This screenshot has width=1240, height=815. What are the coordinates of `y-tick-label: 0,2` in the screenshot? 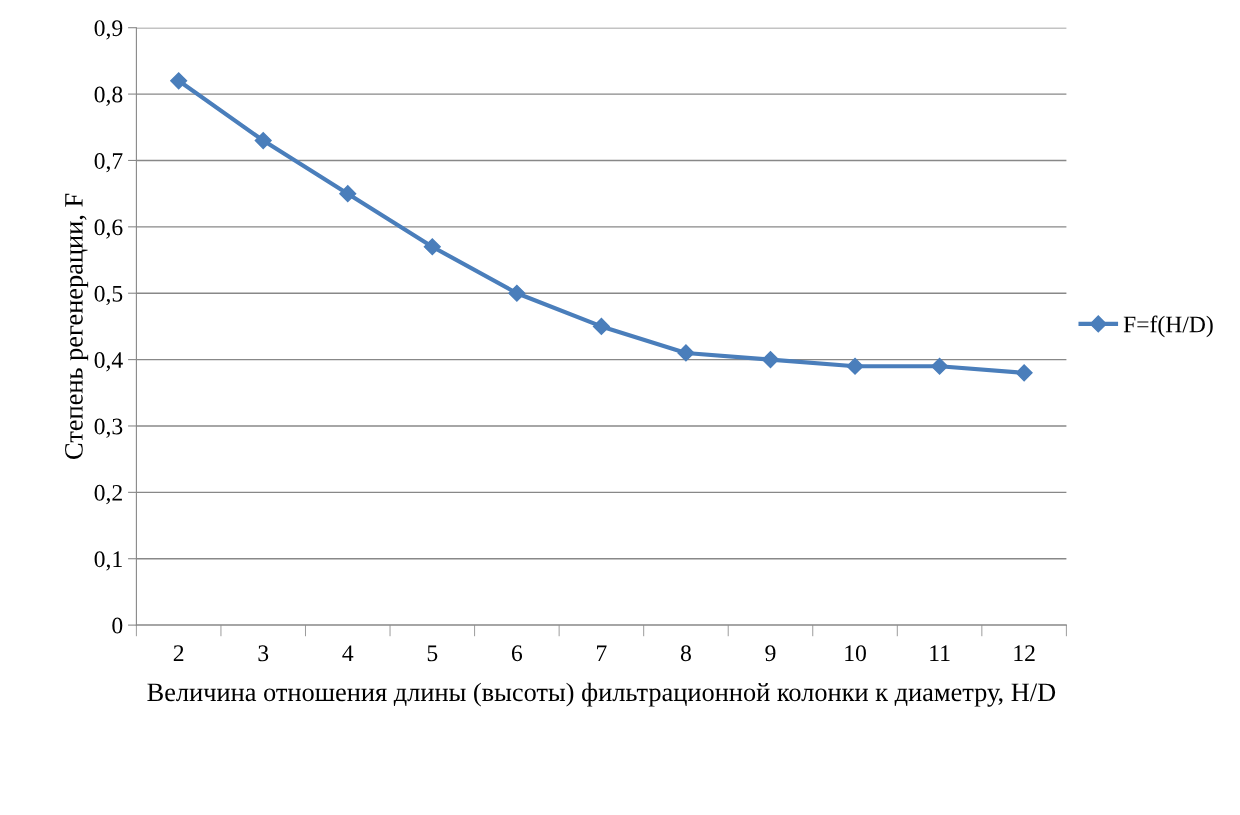 It's located at (108, 494).